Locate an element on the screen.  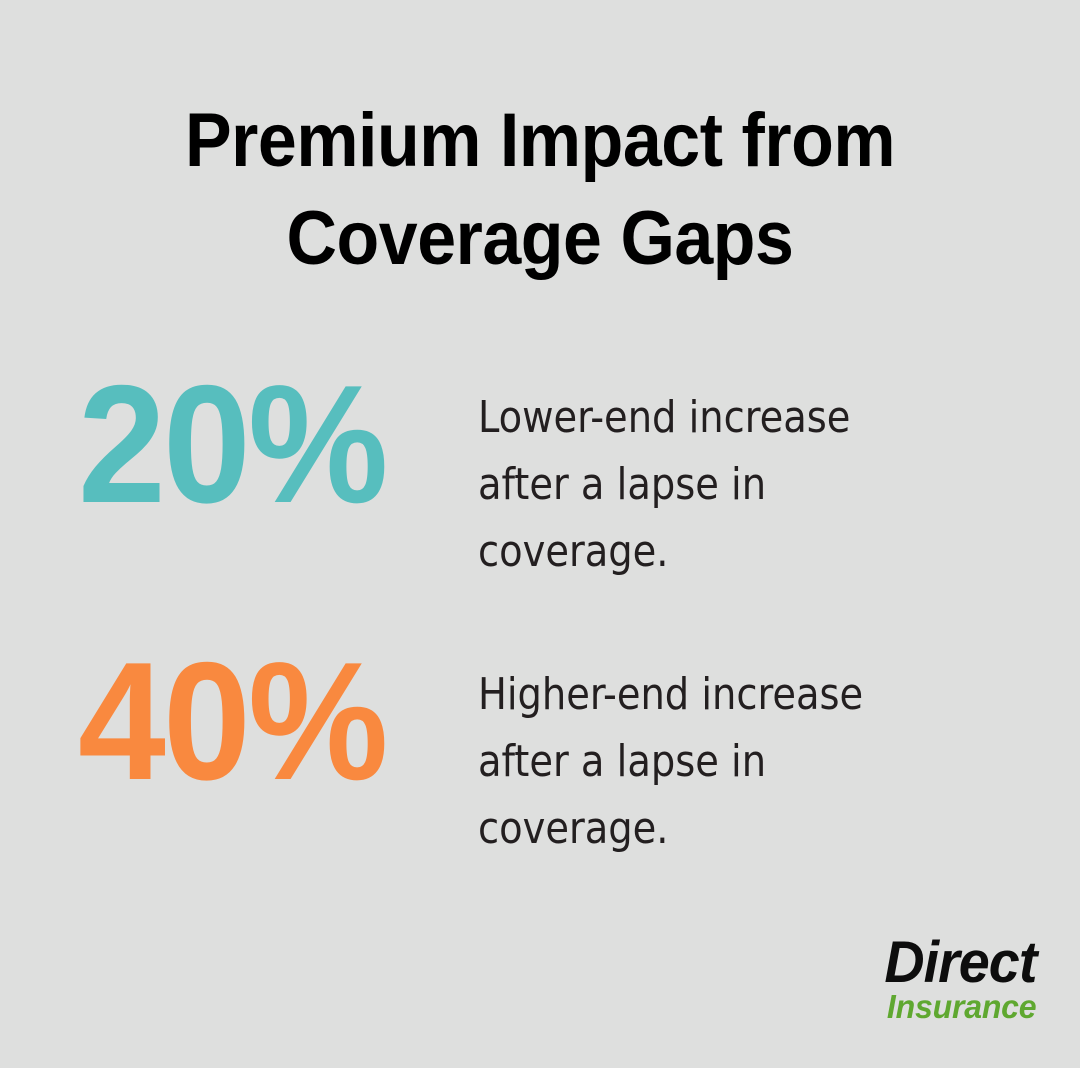
title-line-2: Coverage Gaps is located at coordinates (540, 238).